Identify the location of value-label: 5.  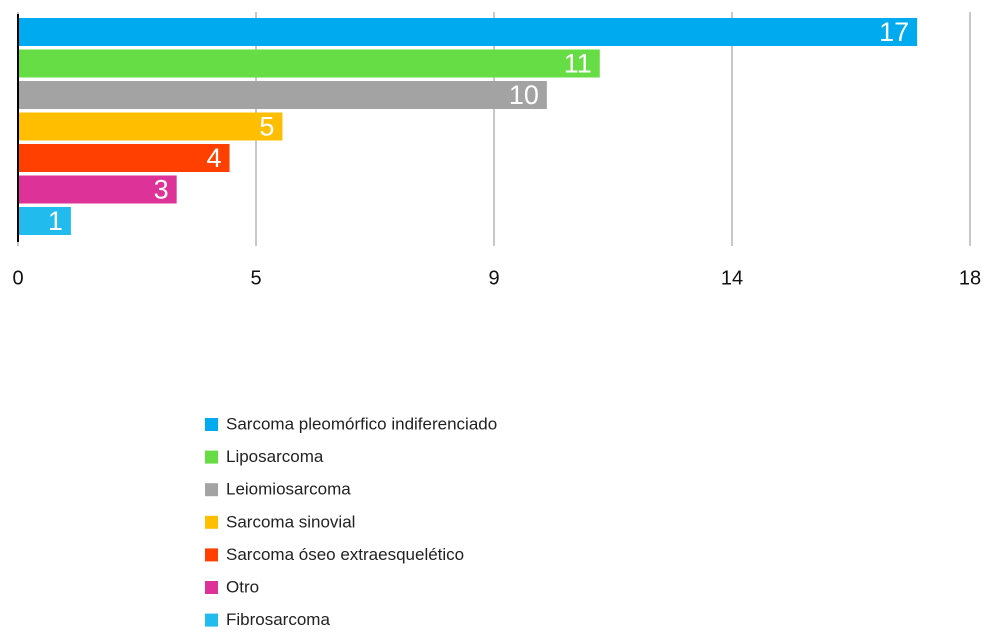
(266, 127).